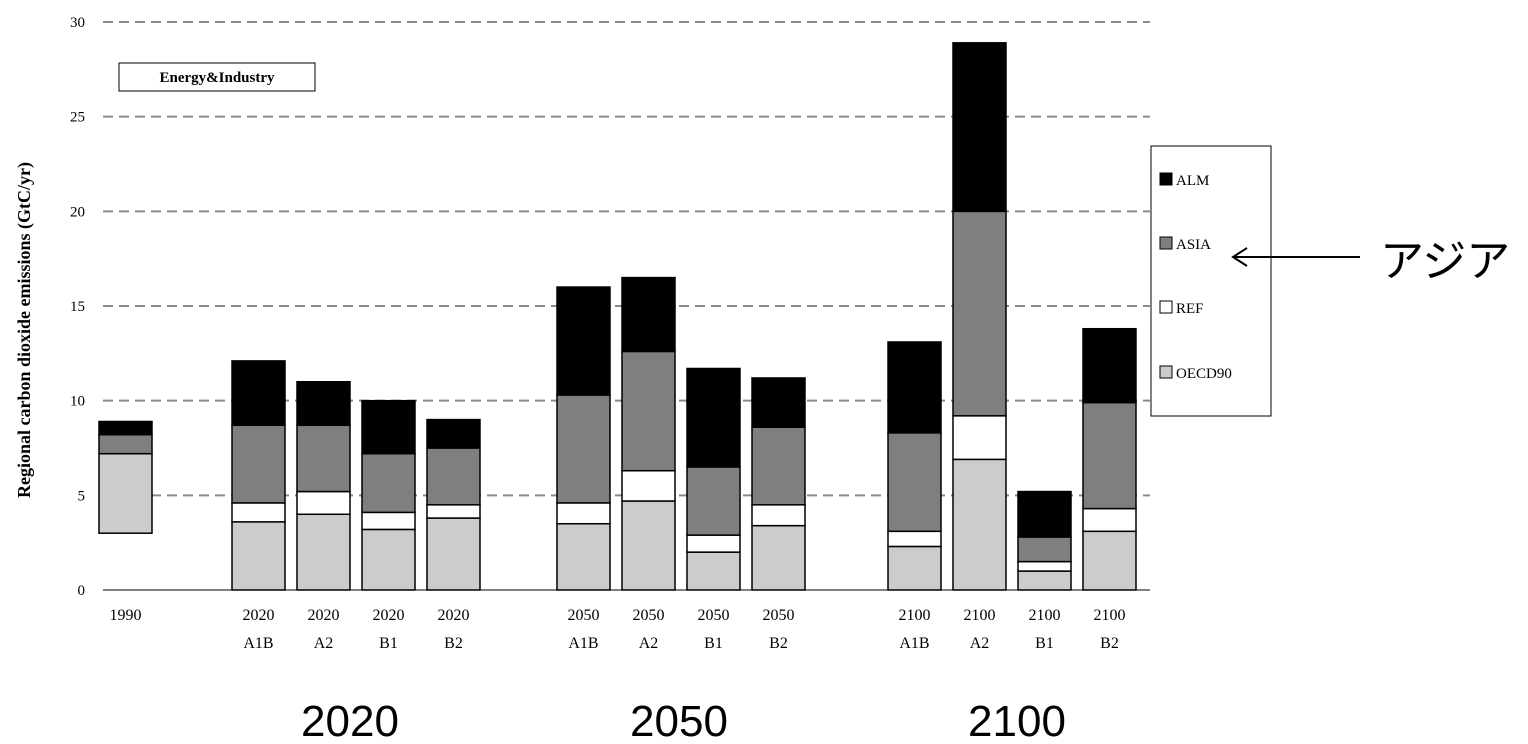 This screenshot has height=744, width=1528. I want to click on y-tick-label: 15, so click(77, 307).